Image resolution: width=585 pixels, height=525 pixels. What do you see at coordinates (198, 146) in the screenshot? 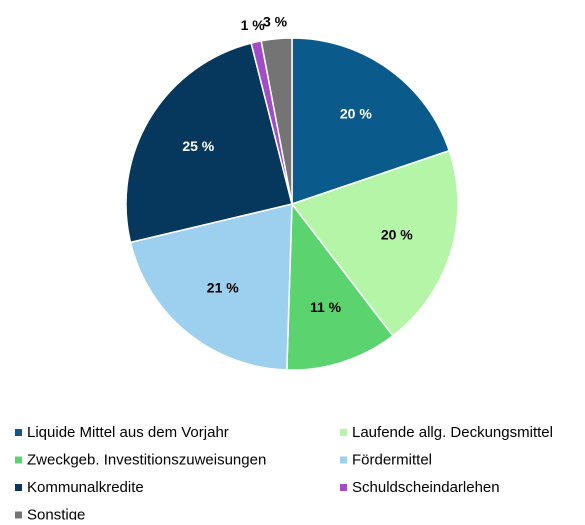
I see `value-label: 25 %` at bounding box center [198, 146].